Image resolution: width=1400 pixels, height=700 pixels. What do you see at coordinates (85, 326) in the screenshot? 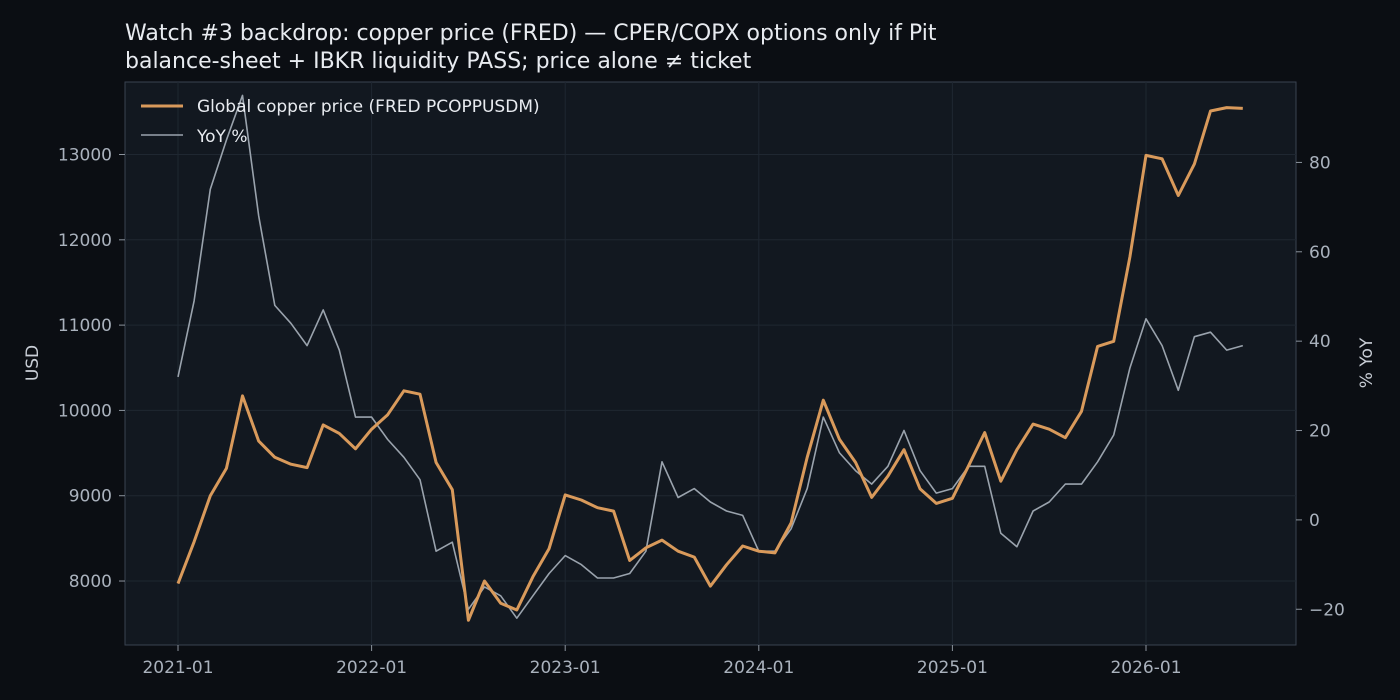
I see `y-tick-label: 11000` at bounding box center [85, 326].